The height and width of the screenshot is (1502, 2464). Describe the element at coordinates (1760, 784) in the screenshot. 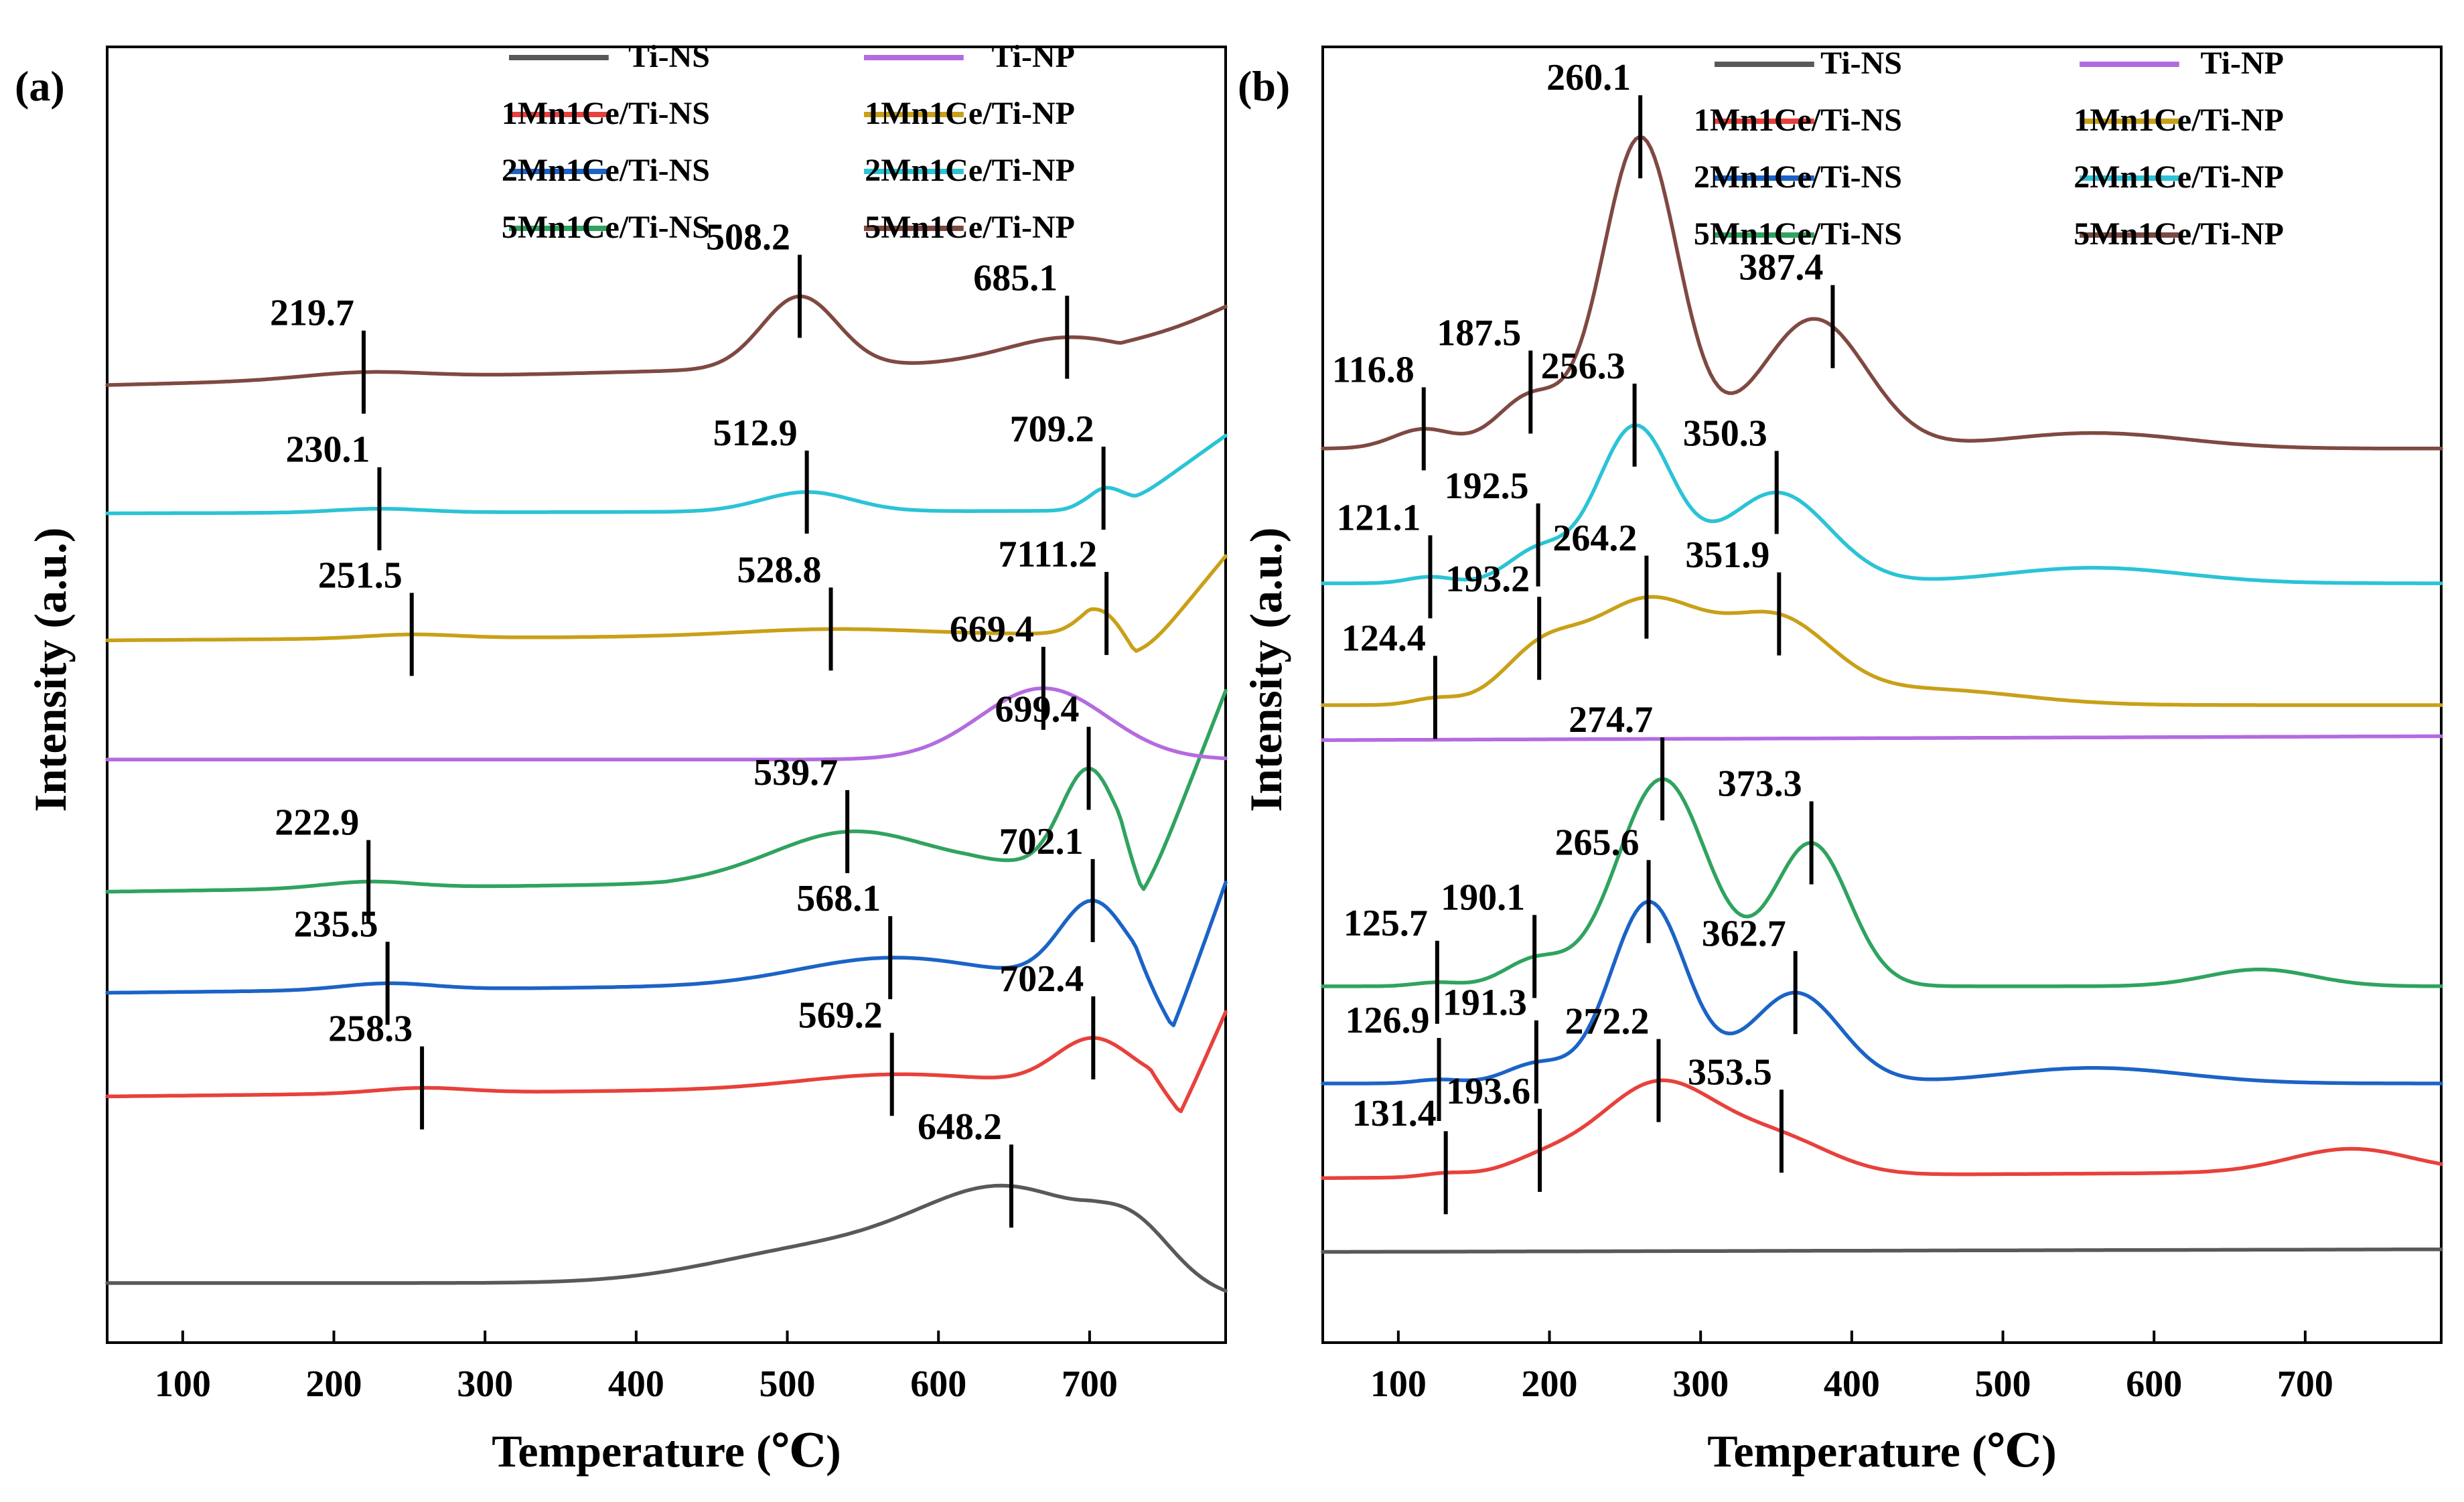

I see `peak-label-b-3-3: 373.3` at that location.